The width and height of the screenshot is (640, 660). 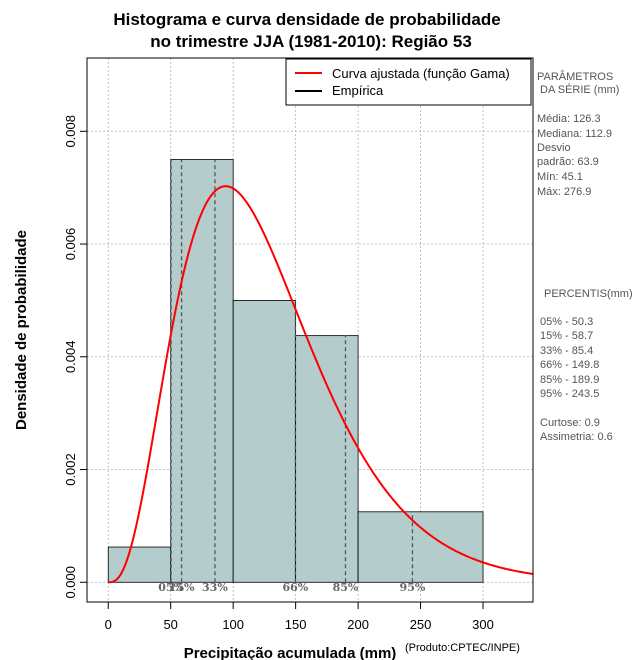 I want to click on x-tick-label-4: 200, so click(x=358, y=624).